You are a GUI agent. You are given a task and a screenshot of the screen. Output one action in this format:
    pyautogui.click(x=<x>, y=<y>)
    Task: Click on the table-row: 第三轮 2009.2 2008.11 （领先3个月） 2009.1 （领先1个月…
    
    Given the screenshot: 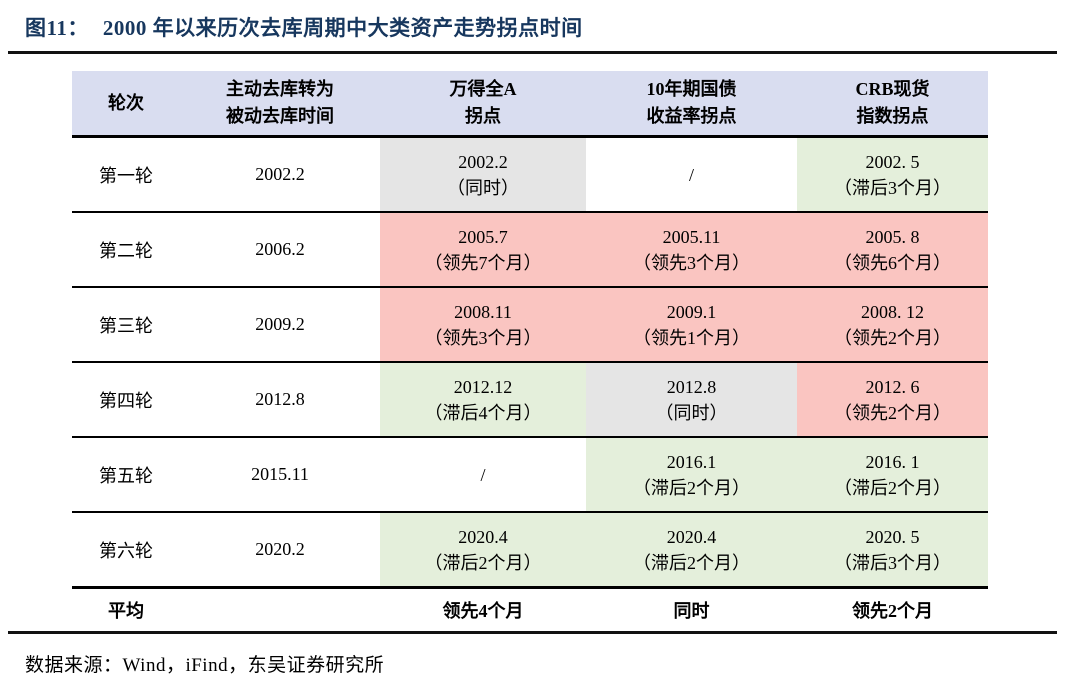 What is the action you would take?
    pyautogui.click(x=530, y=325)
    